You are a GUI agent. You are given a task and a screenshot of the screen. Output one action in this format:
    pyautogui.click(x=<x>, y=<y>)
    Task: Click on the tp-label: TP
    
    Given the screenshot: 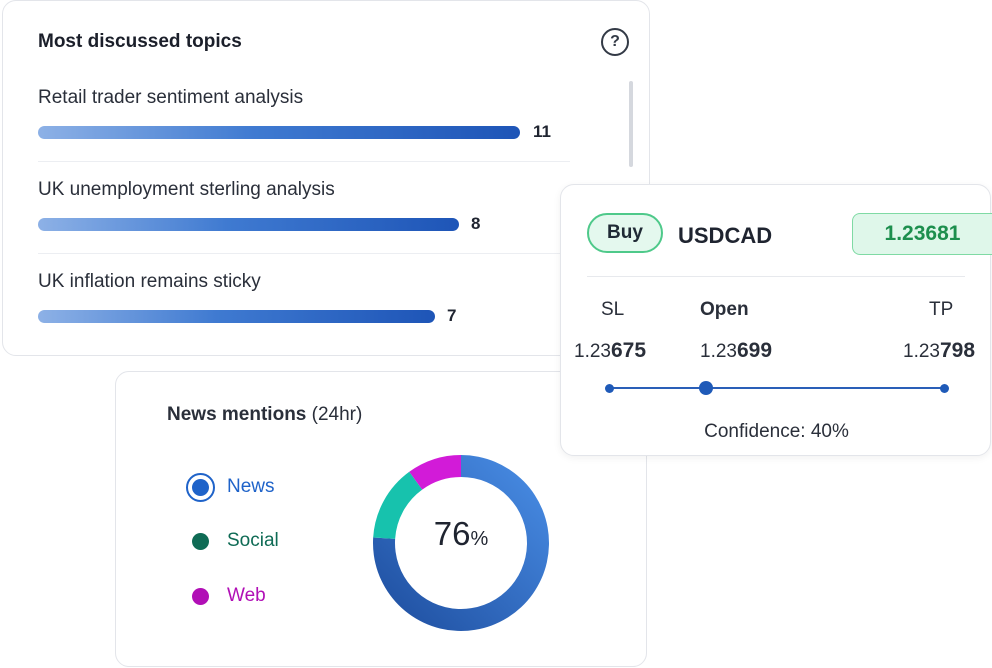 What is the action you would take?
    pyautogui.click(x=941, y=309)
    